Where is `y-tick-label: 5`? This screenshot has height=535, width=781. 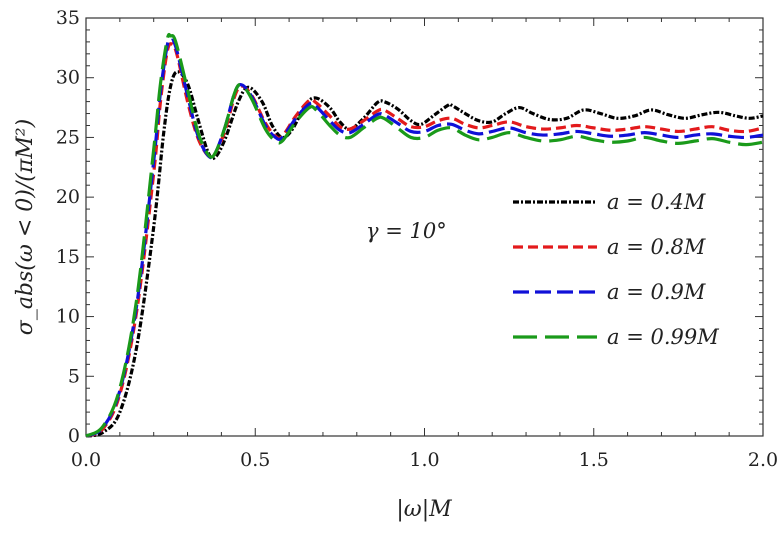
y-tick-label: 5 is located at coordinates (74, 376).